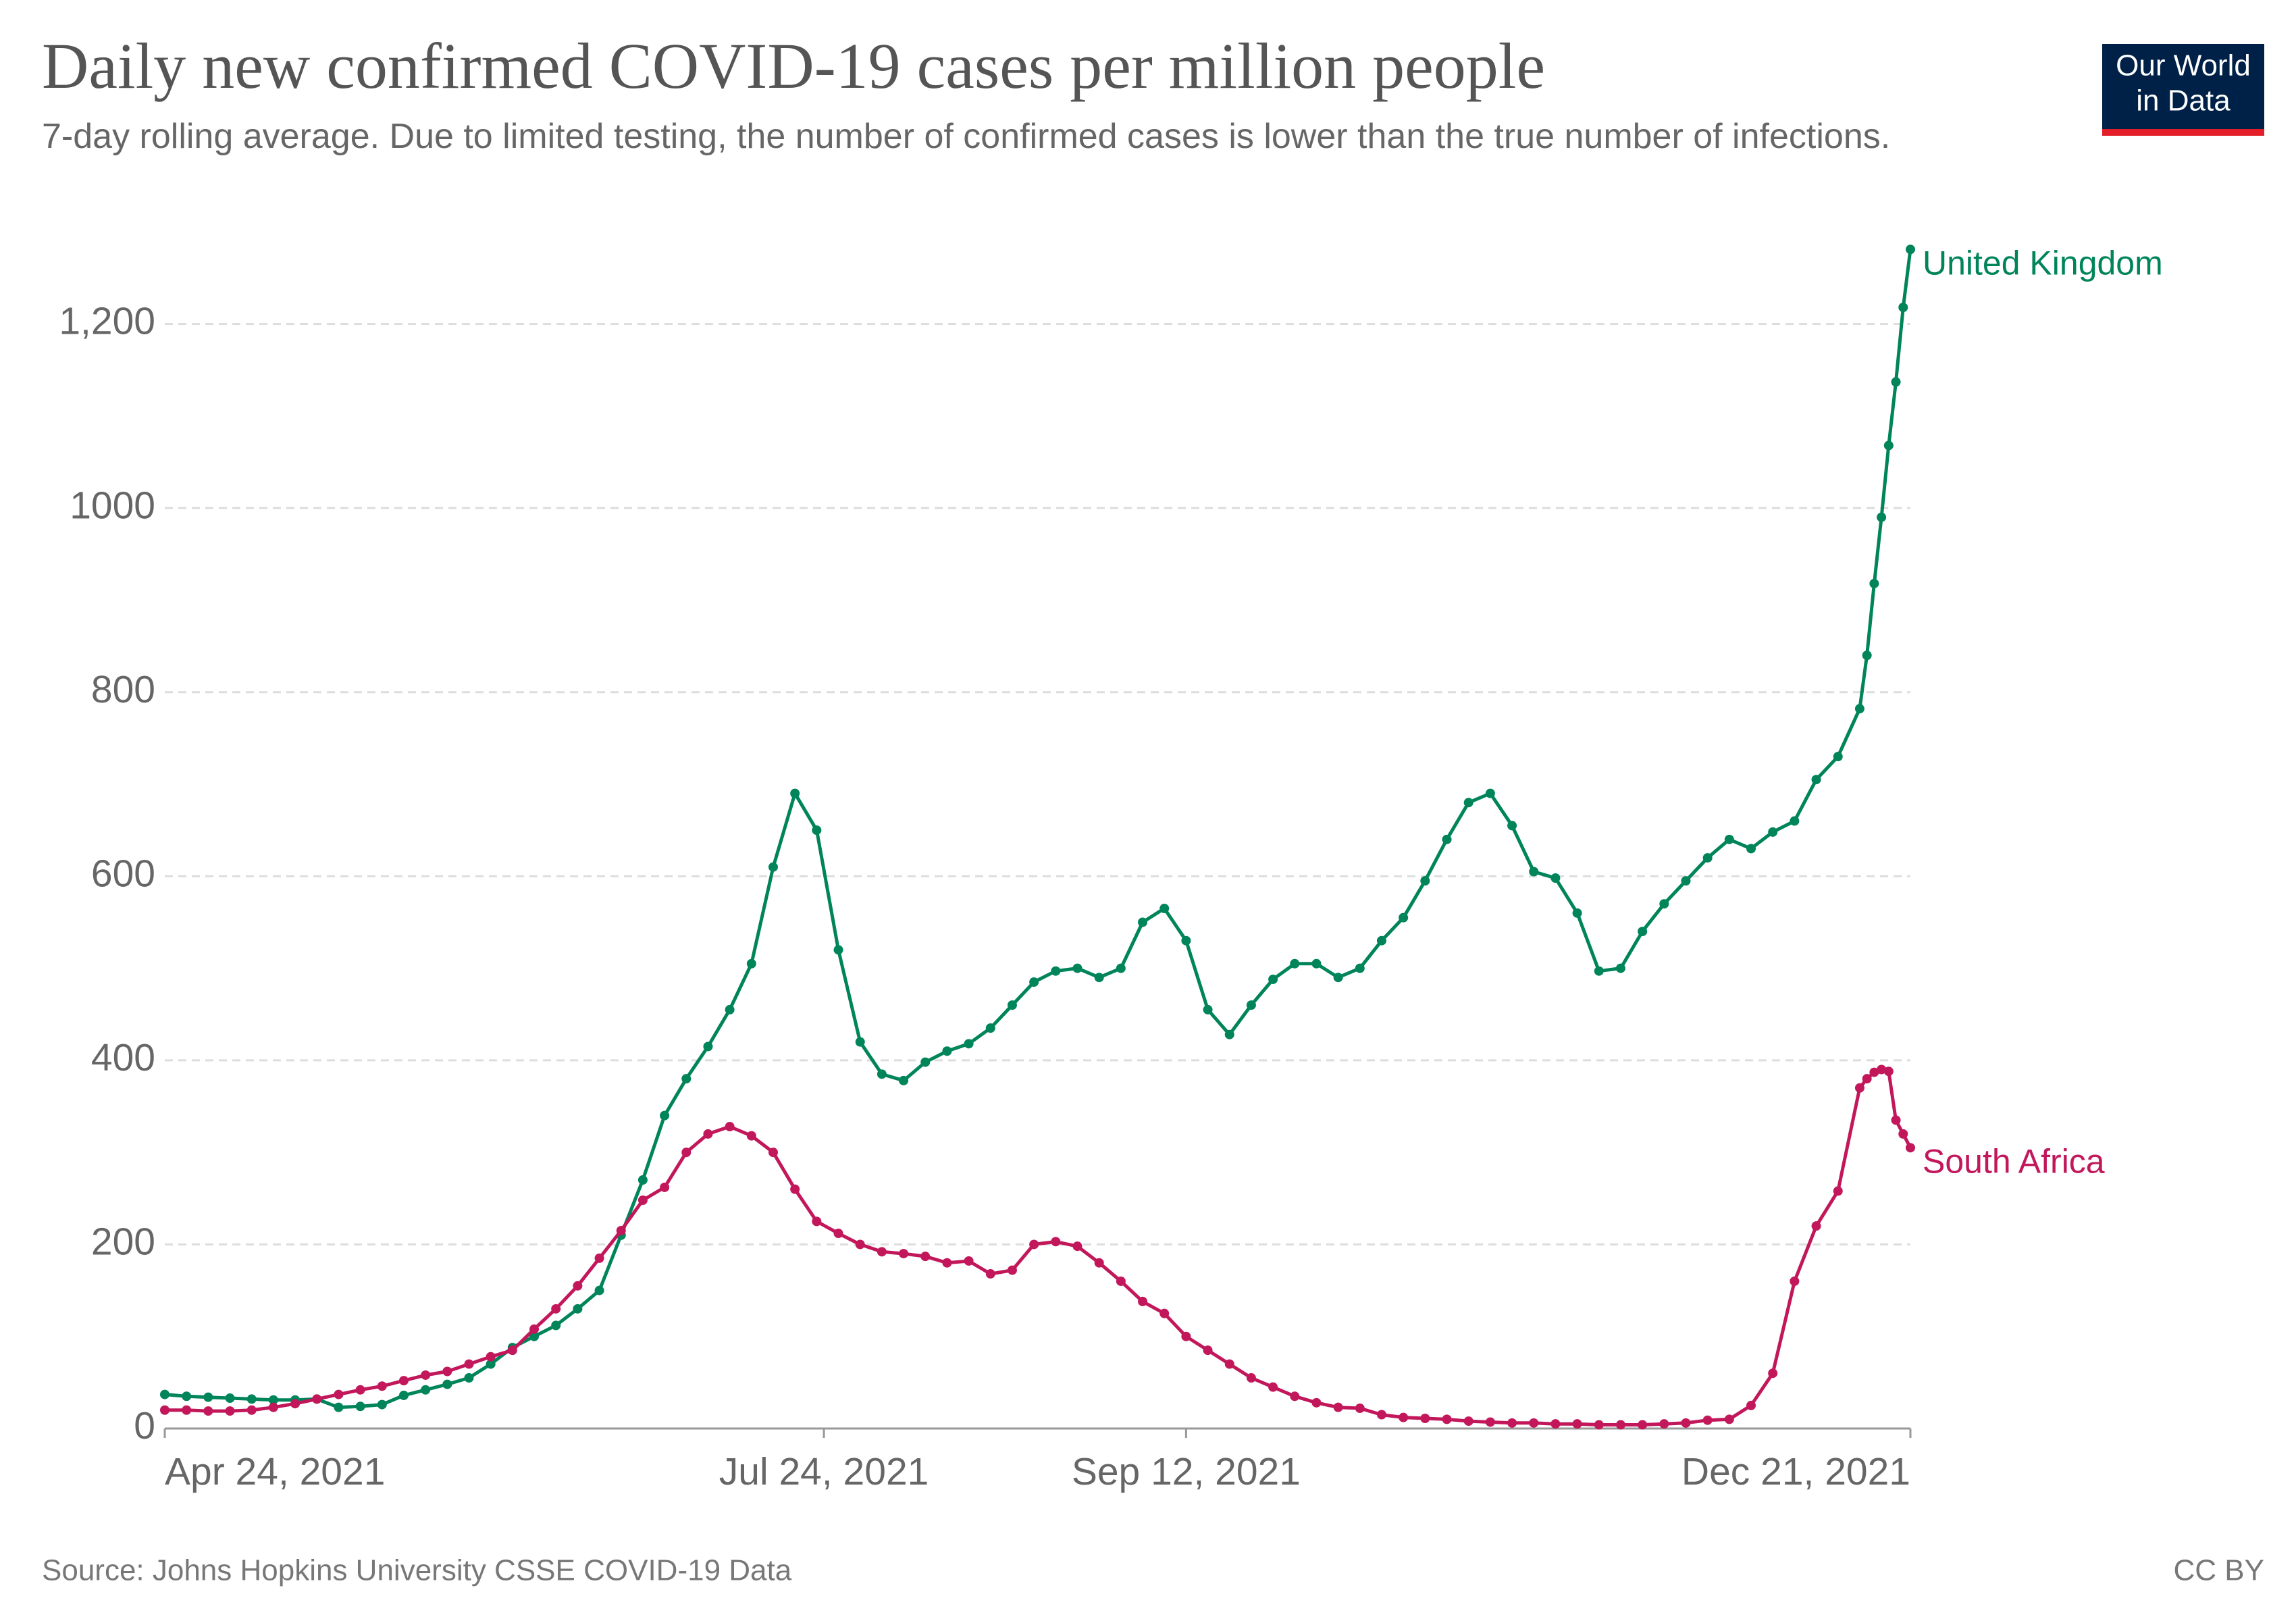  Describe the element at coordinates (2219, 1570) in the screenshot. I see `license: CC BY` at that location.